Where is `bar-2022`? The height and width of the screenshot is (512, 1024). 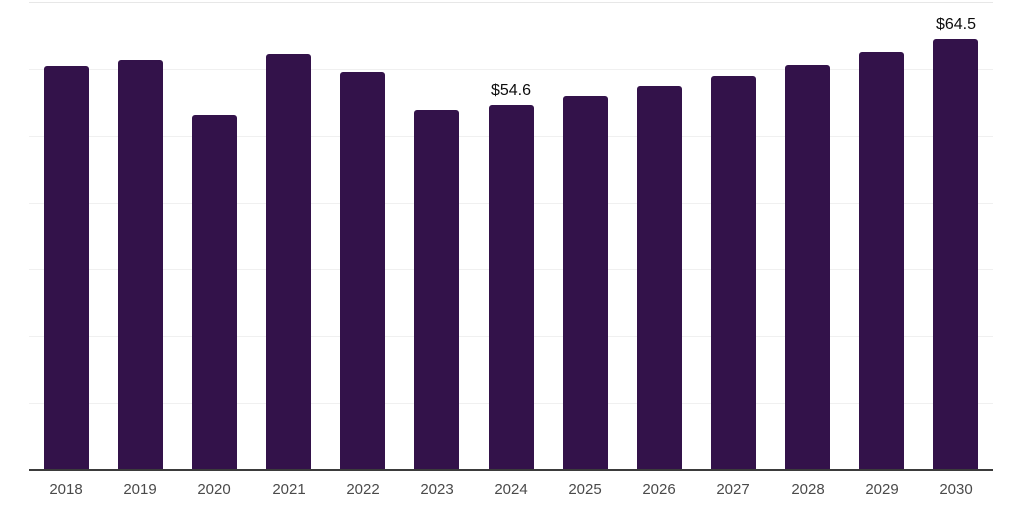 bar-2022 is located at coordinates (362, 271).